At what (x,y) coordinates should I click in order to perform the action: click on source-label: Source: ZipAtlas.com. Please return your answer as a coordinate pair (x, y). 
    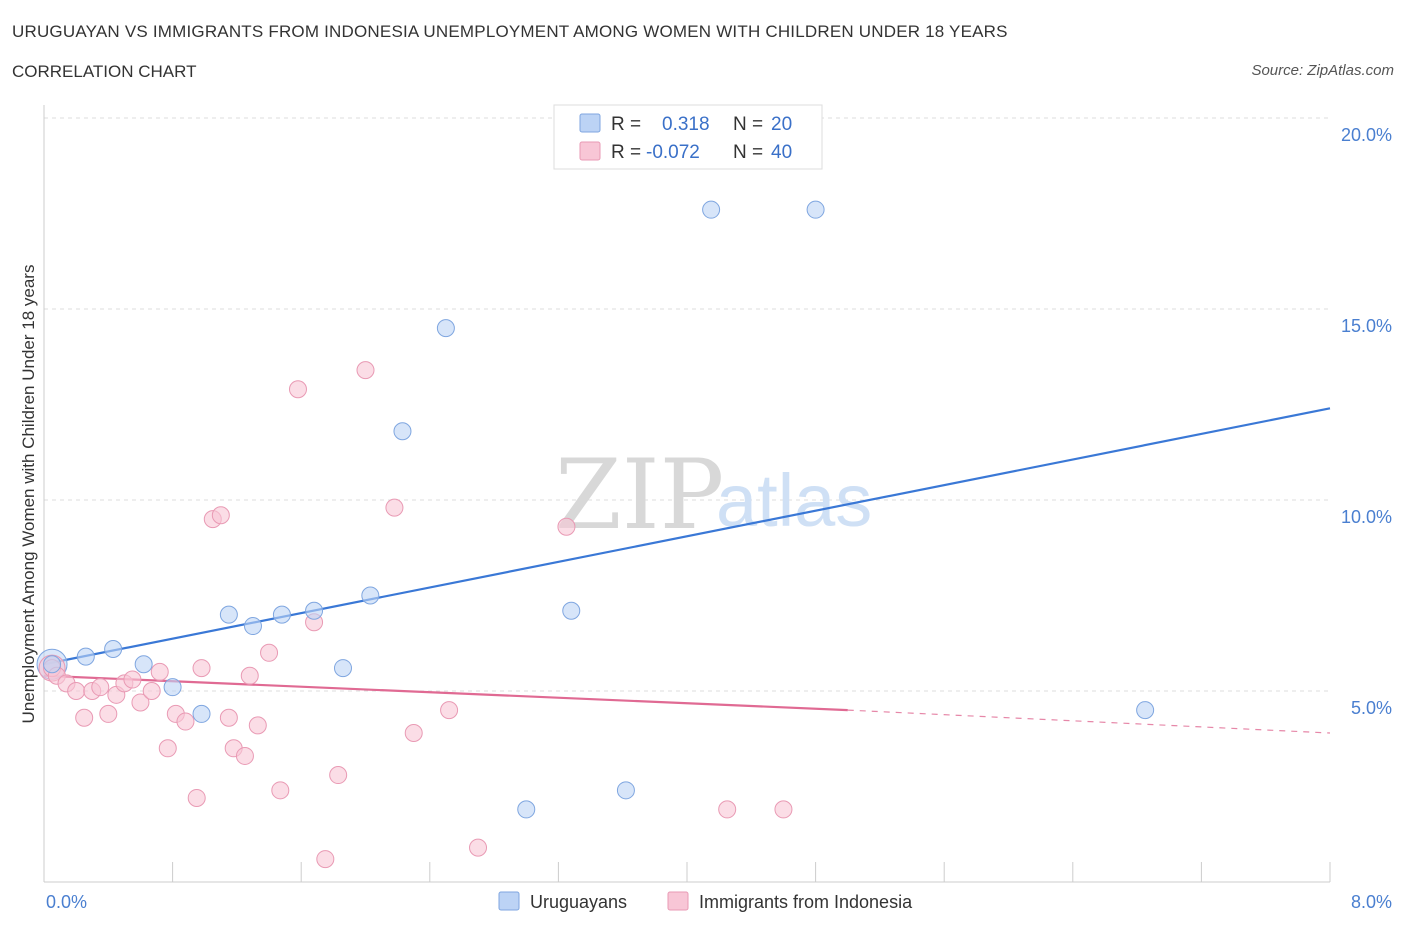
    Looking at the image, I should click on (1322, 70).